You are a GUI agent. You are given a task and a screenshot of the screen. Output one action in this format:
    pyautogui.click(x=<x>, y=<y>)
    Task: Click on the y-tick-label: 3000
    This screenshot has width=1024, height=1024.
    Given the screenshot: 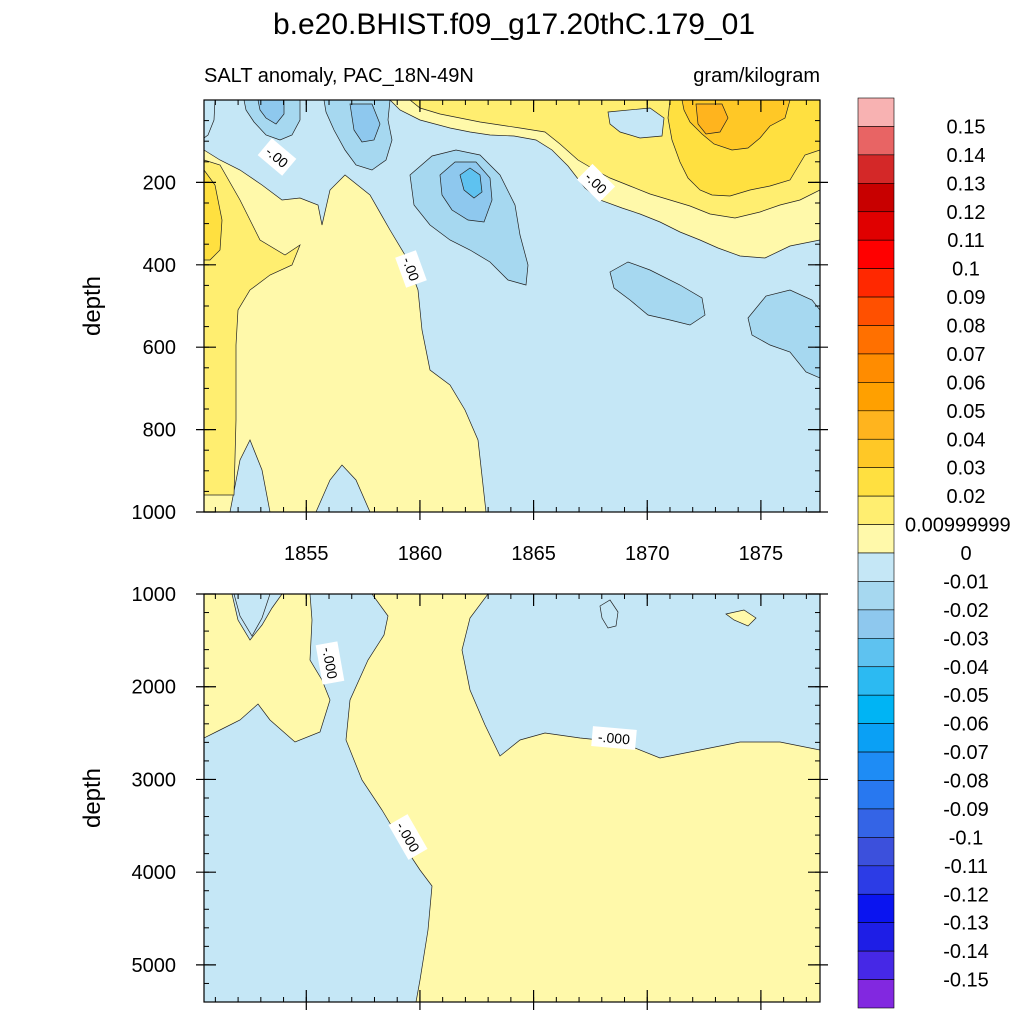 What is the action you would take?
    pyautogui.click(x=154, y=780)
    